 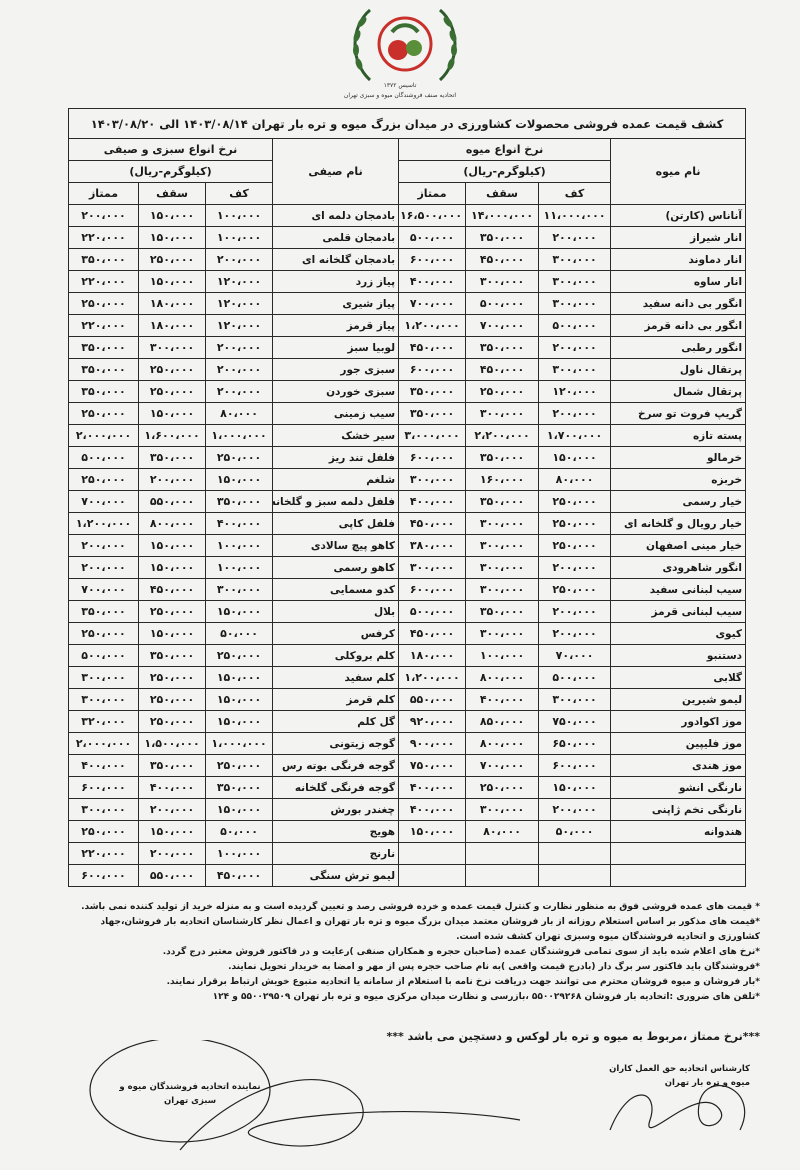 What do you see at coordinates (432, 743) in the screenshot?
I see `price: ۹۰۰،۰۰۰` at bounding box center [432, 743].